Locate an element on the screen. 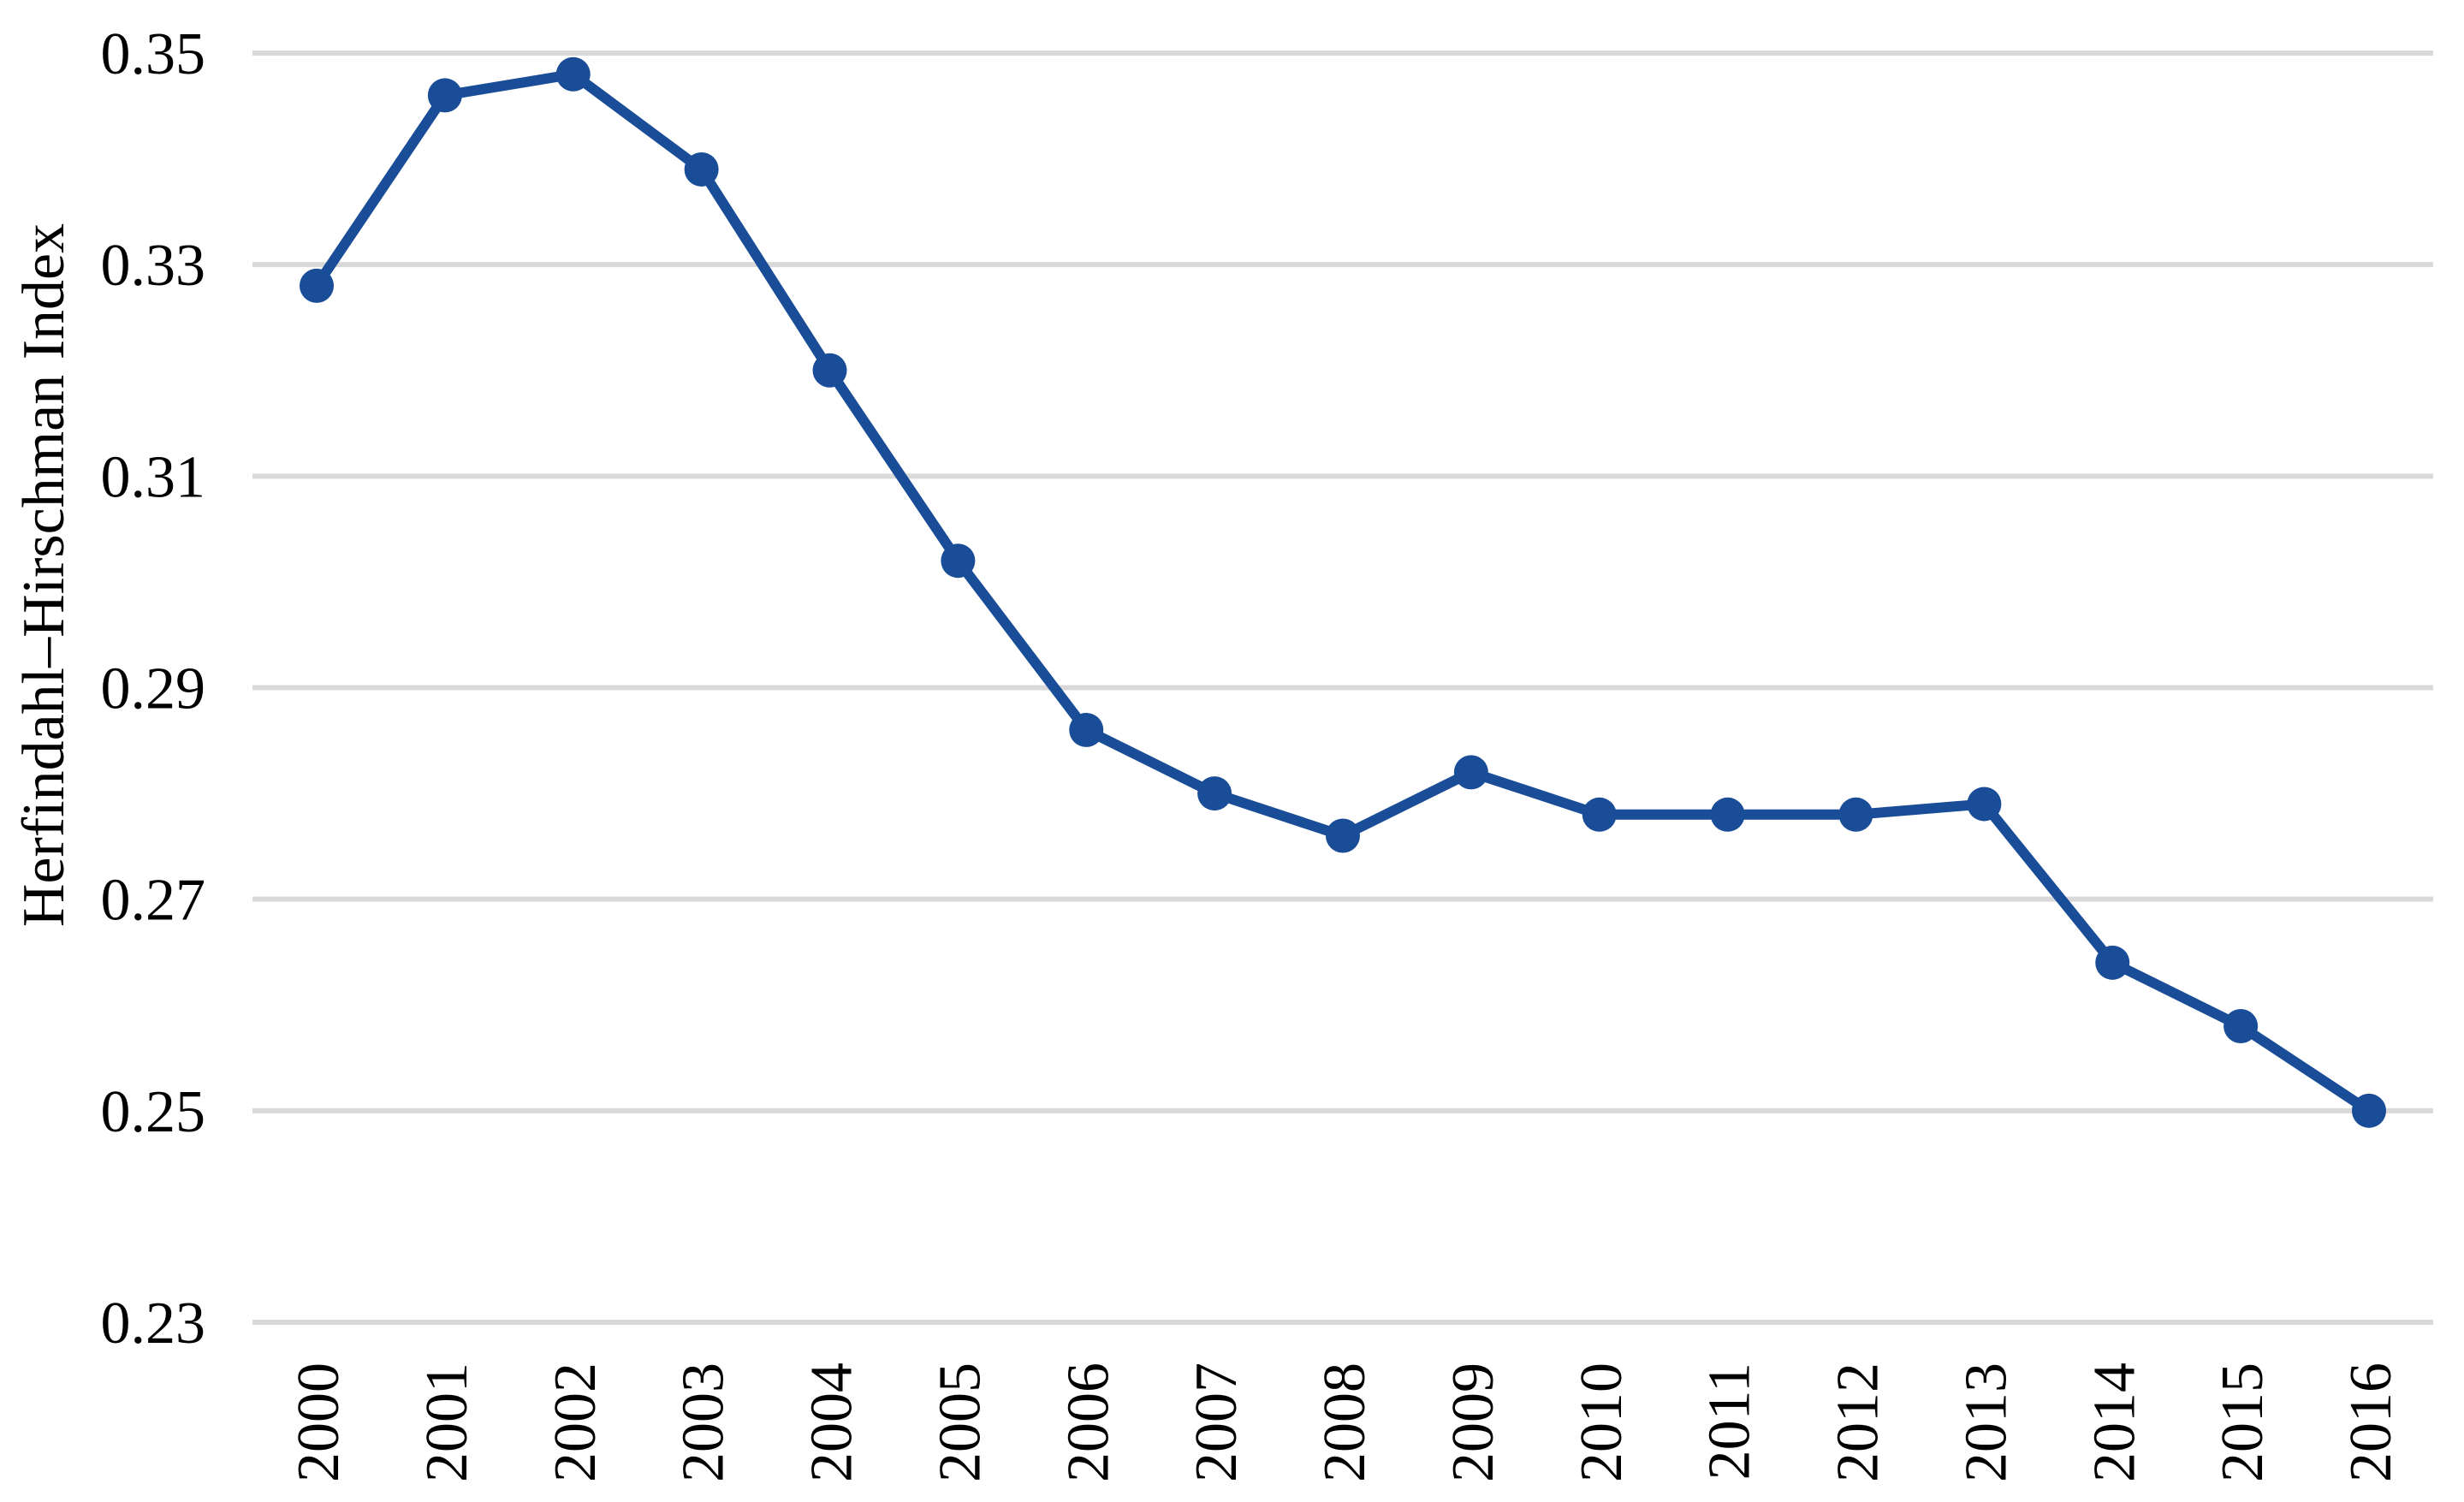 The height and width of the screenshot is (1502, 2464). x-tick-label-2002: 2002 is located at coordinates (576, 1422).